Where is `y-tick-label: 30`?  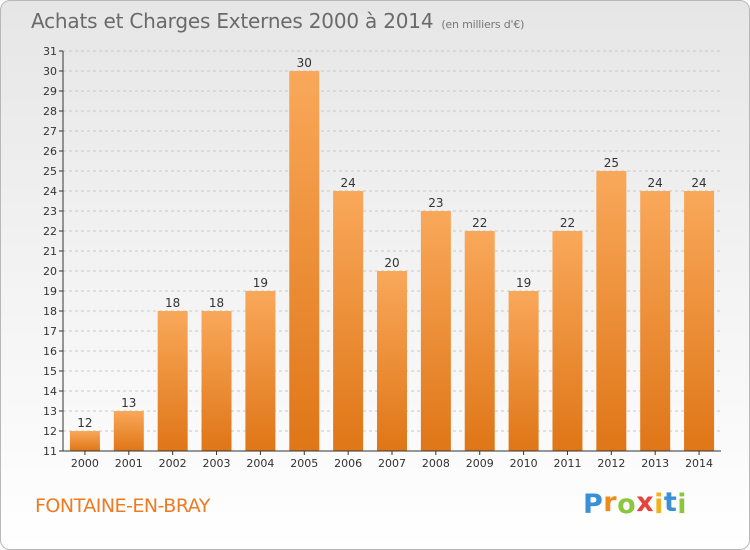 y-tick-label: 30 is located at coordinates (50, 71).